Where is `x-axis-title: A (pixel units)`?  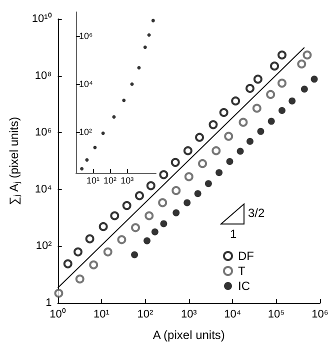 x-axis-title: A (pixel units) is located at coordinates (188, 335).